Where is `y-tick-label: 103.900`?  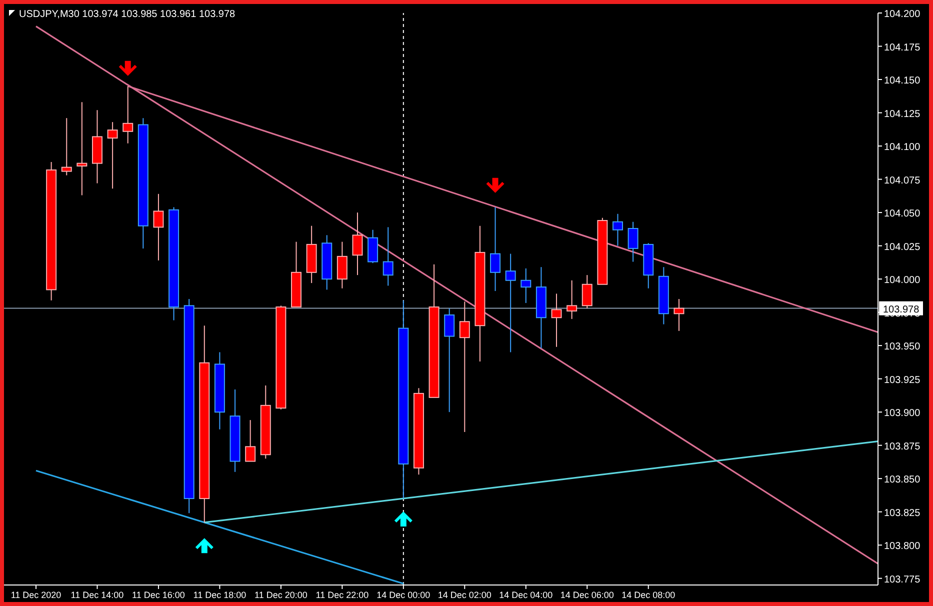
y-tick-label: 103.900 is located at coordinates (902, 414).